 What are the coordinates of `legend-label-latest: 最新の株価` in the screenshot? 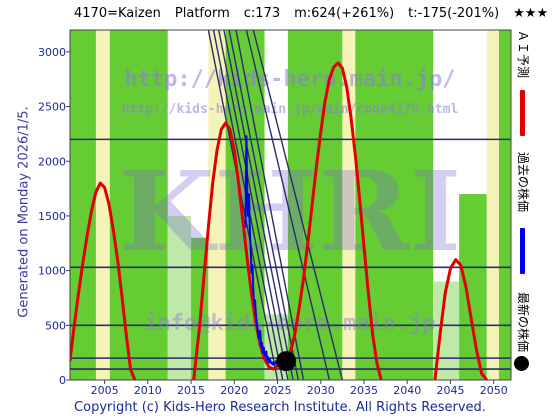 It's located at (523, 322).